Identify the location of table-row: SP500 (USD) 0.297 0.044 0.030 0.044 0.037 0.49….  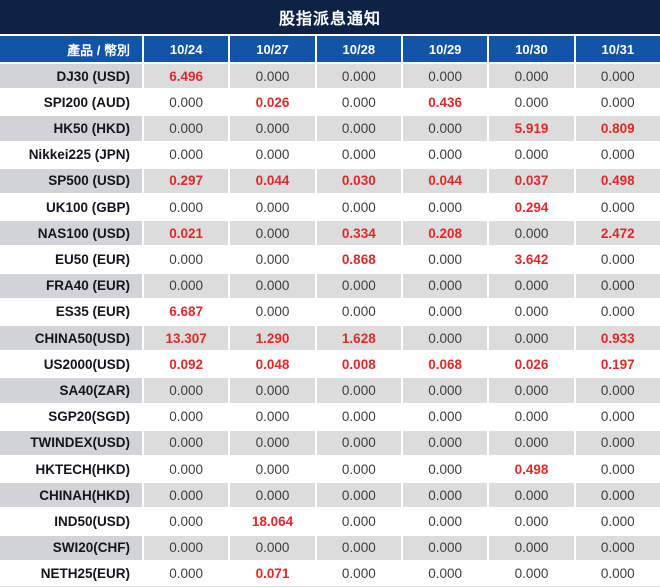
(330, 182).